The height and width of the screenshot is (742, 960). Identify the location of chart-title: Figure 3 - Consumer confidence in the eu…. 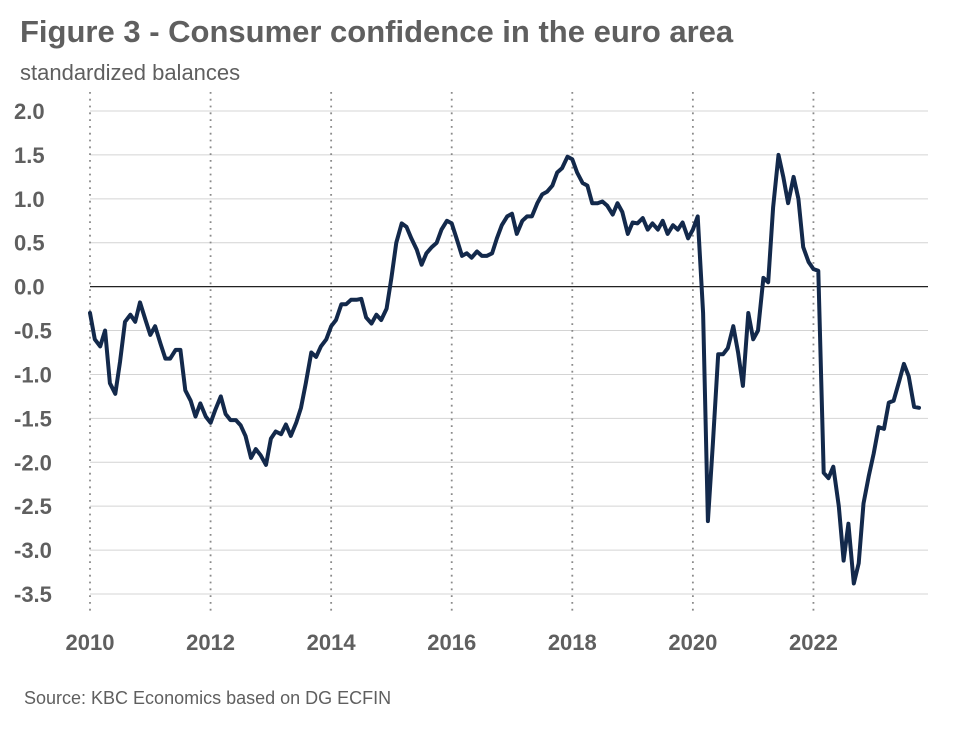
(377, 31).